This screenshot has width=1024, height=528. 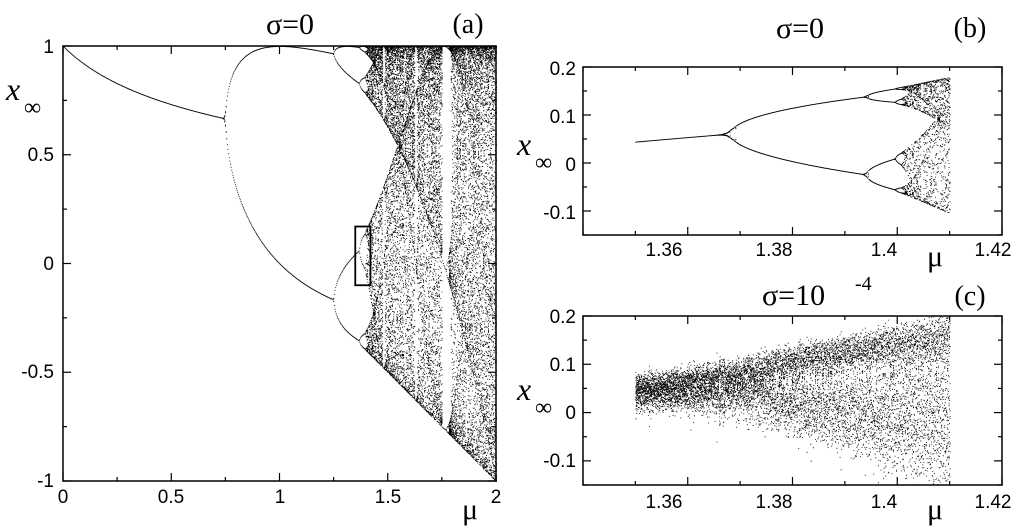 I want to click on panel-c-letter: (c), so click(x=969, y=296).